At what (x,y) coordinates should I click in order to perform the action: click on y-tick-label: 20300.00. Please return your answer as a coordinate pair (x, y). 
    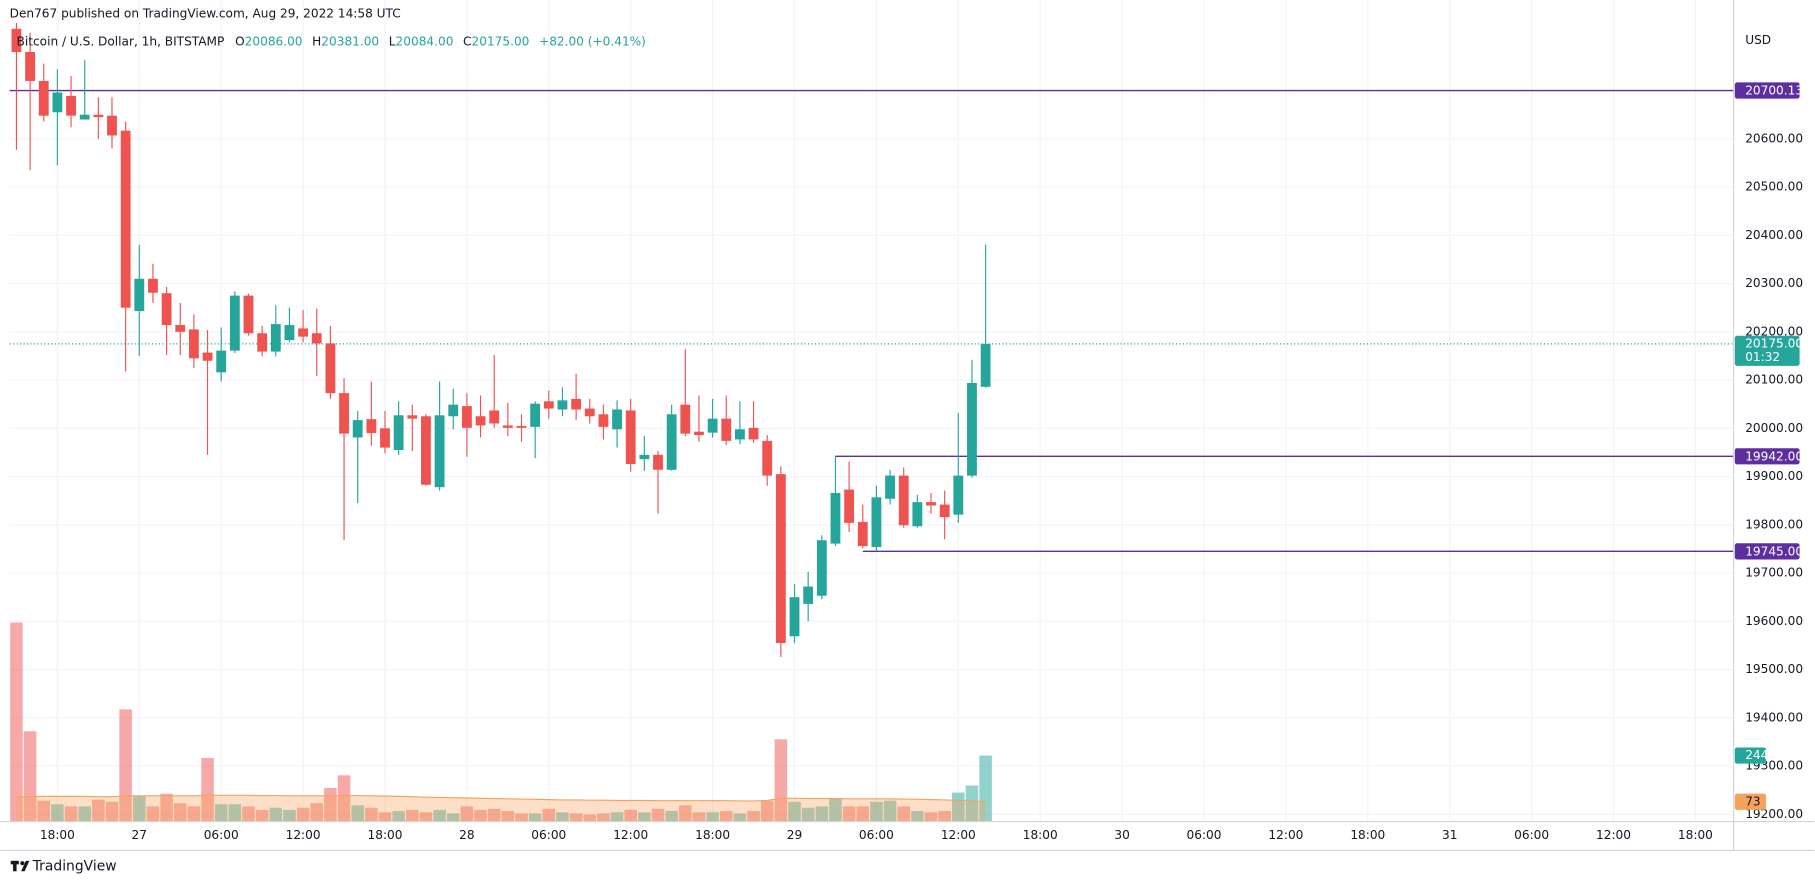
    Looking at the image, I should click on (1774, 283).